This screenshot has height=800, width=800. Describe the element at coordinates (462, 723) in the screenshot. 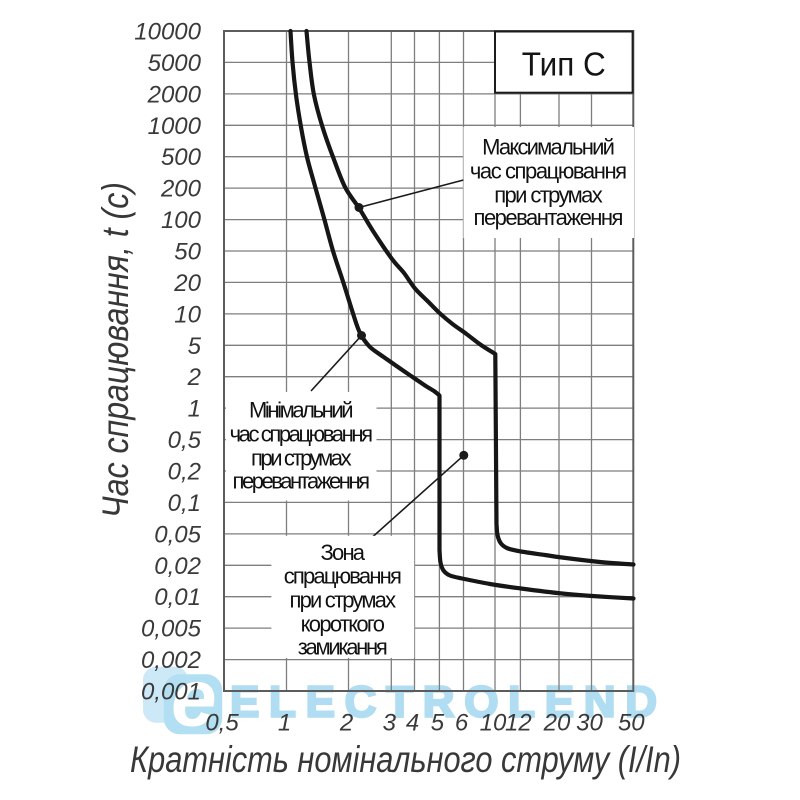

I see `svg-text: 6` at that location.